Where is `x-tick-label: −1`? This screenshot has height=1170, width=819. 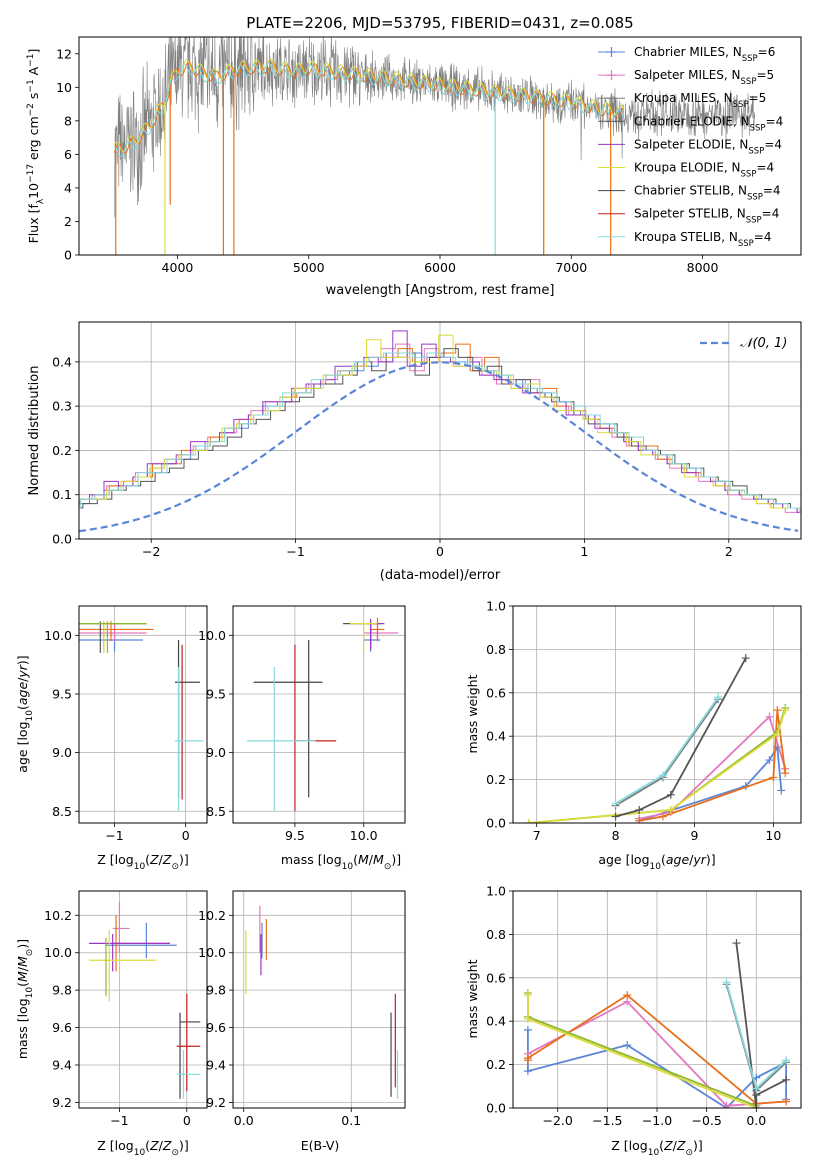 x-tick-label: −1 is located at coordinates (295, 551).